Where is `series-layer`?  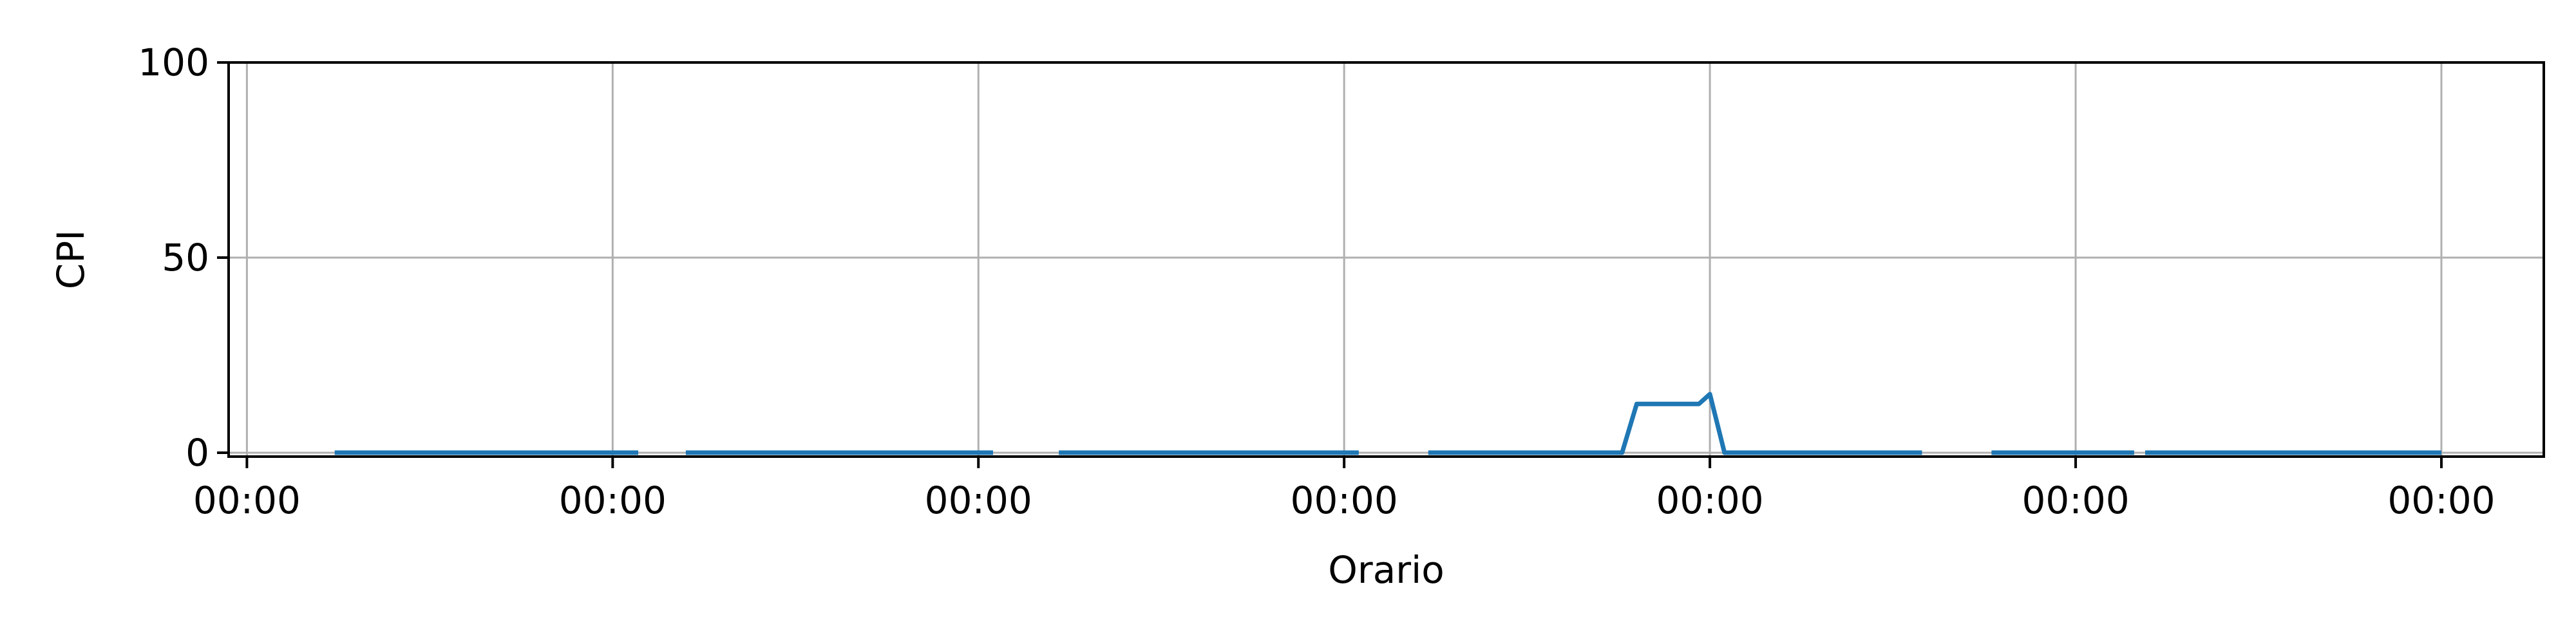
series-layer is located at coordinates (1387, 423).